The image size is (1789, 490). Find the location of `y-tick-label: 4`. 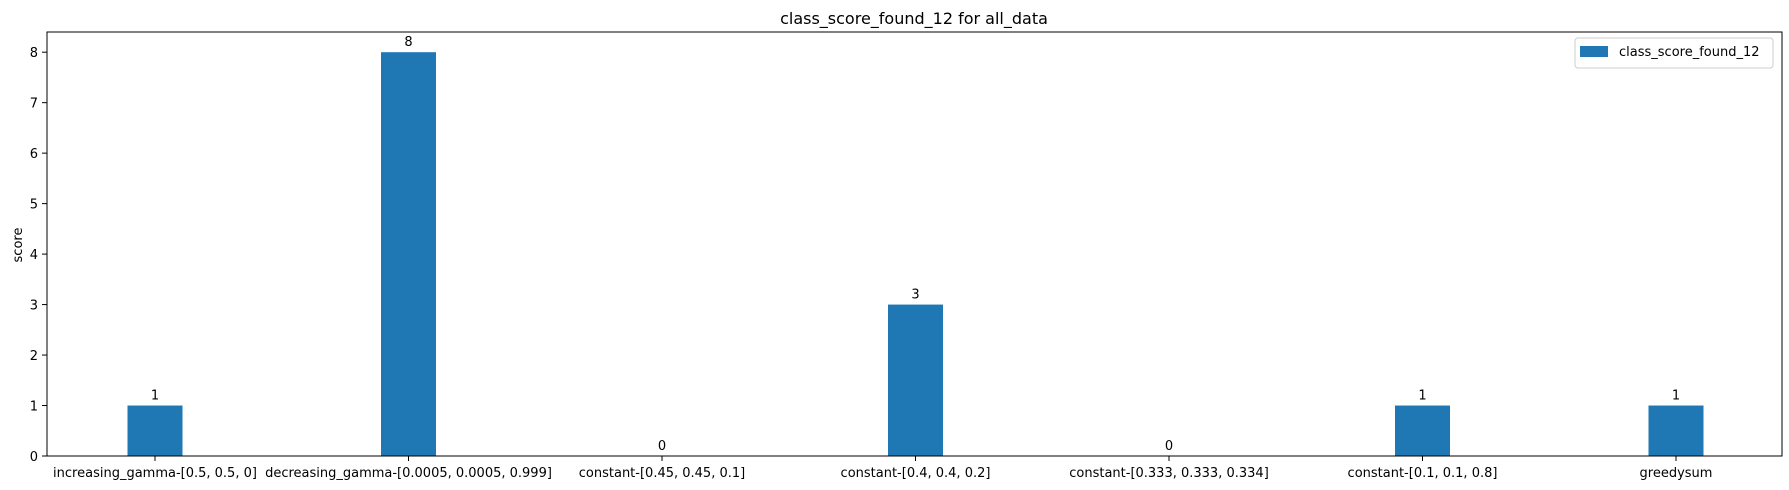

y-tick-label: 4 is located at coordinates (34, 255).